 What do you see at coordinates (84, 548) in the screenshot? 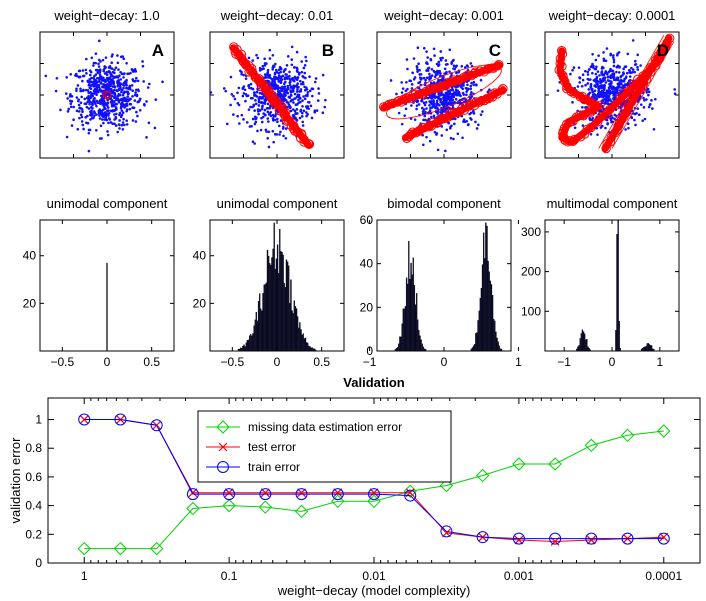
I see `diamond-marker` at bounding box center [84, 548].